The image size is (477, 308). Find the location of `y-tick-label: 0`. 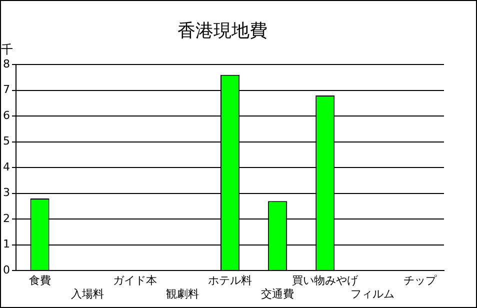

y-tick-label: 0 is located at coordinates (6, 269).